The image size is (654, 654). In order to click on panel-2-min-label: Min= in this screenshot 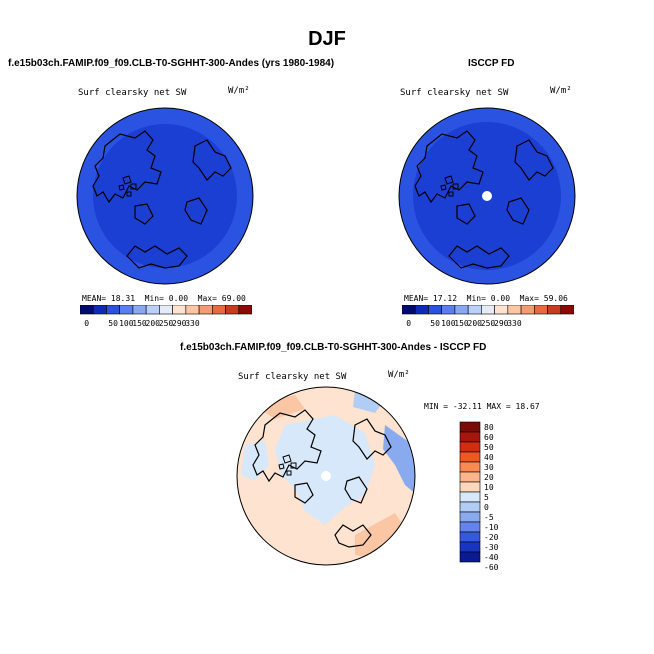, I will do `click(476, 298)`.